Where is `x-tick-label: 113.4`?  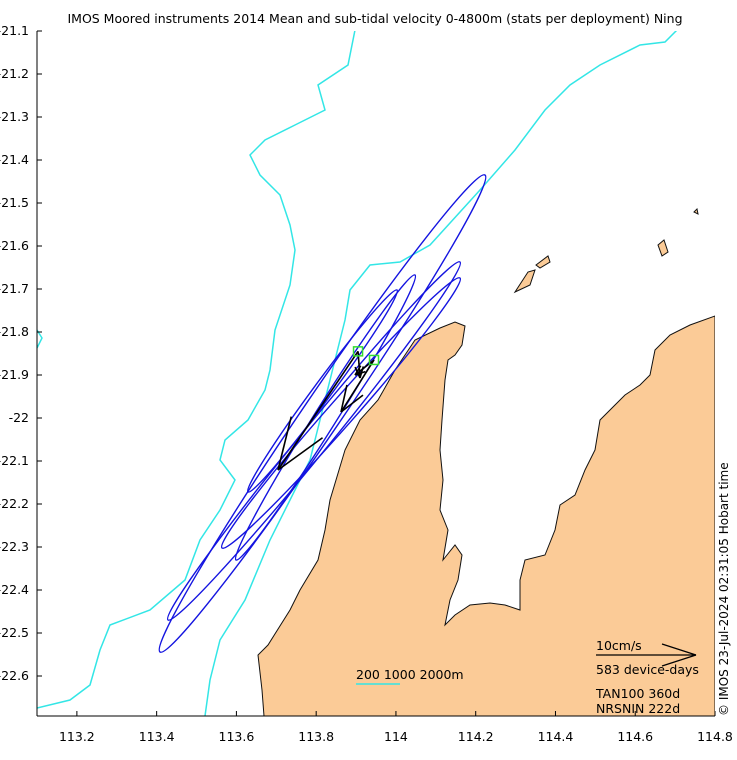
x-tick-label: 113.4 is located at coordinates (157, 736).